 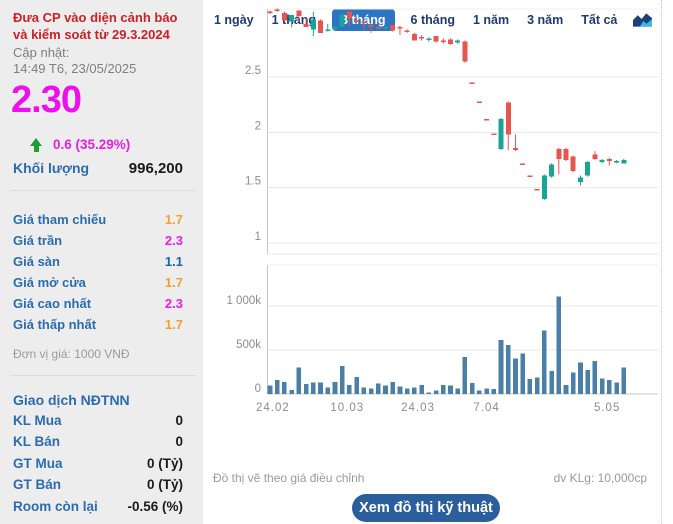 I want to click on svg-text: 0, so click(x=258, y=389).